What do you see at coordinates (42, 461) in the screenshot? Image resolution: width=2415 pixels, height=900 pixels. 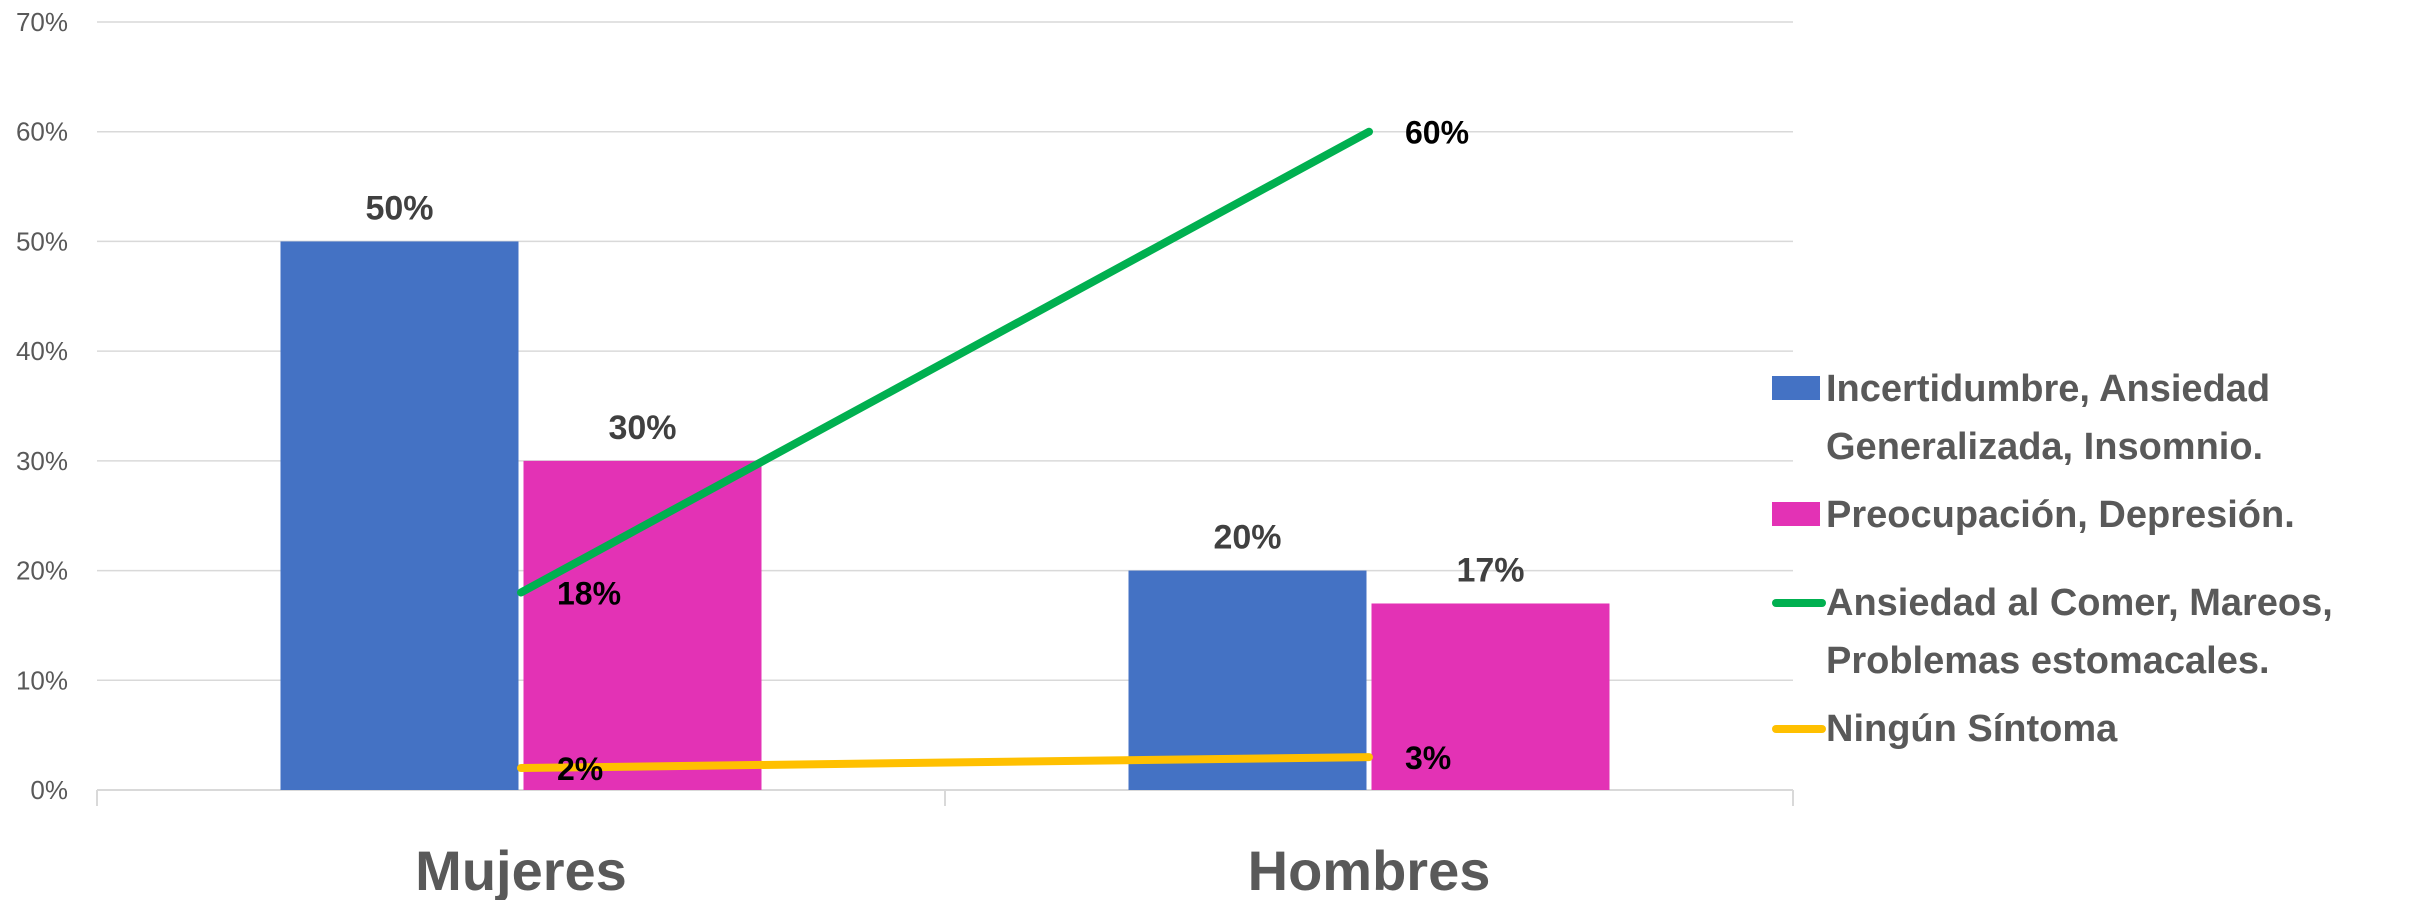 I see `y-tick-label: 30%` at bounding box center [42, 461].